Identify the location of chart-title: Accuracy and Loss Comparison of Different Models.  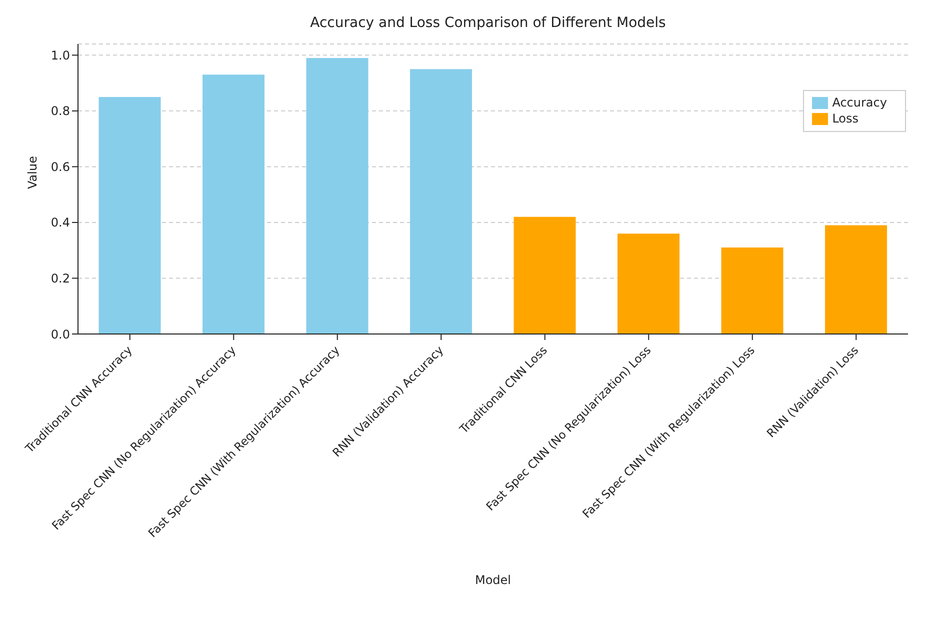
(488, 23).